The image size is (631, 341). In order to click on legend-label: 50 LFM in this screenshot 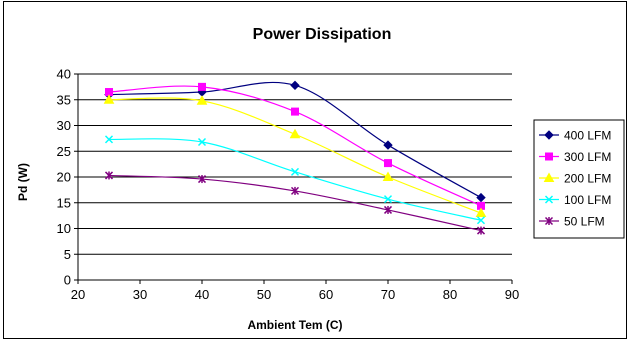, I will do `click(584, 222)`.